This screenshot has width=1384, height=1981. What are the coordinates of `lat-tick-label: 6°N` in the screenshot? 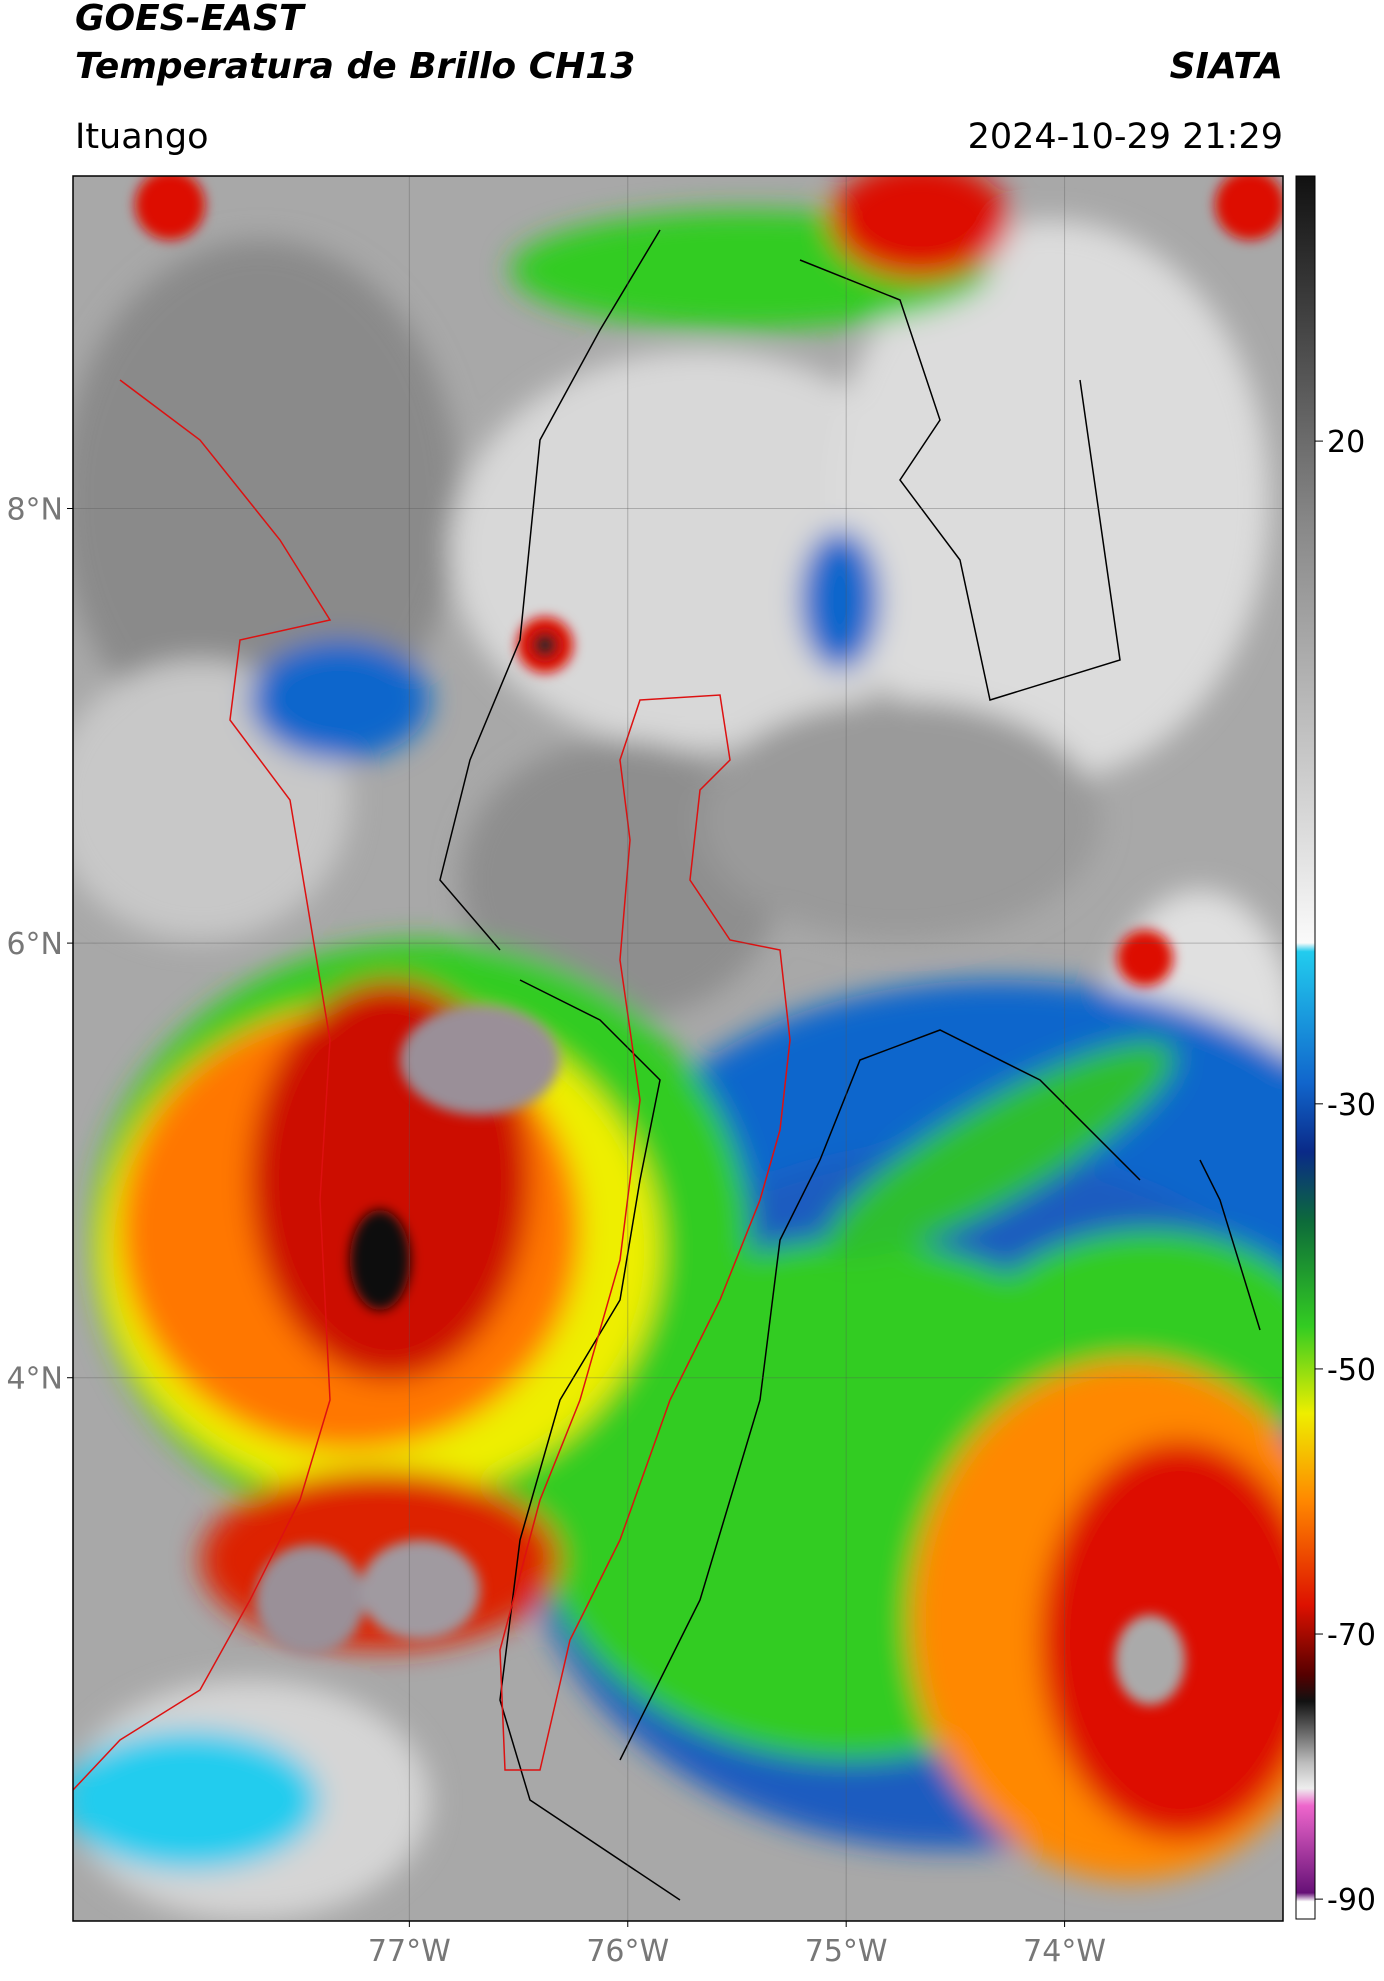 It's located at (34, 944).